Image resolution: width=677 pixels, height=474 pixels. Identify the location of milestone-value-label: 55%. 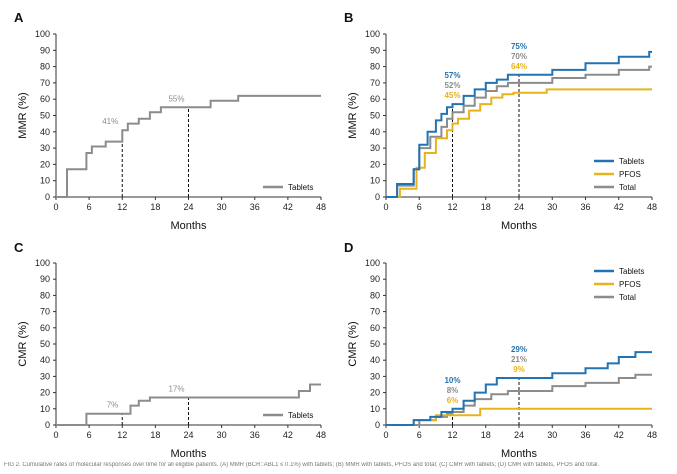
(176, 98).